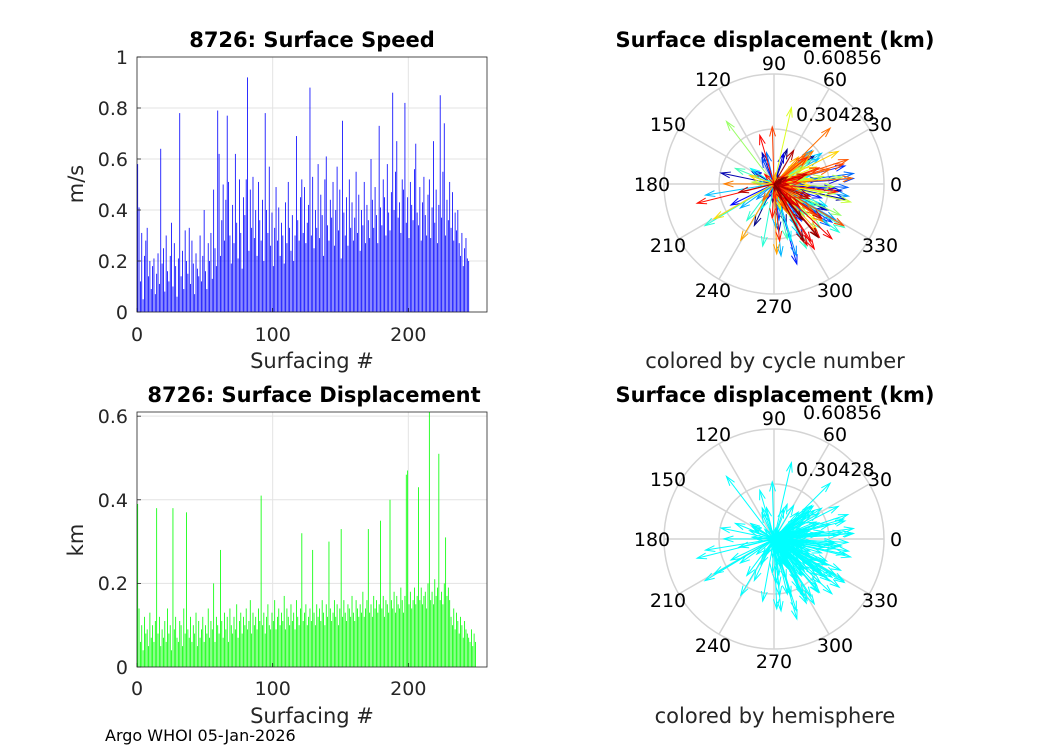 Image resolution: width=1050 pixels, height=750 pixels. I want to click on displacement-tick-marks, so click(272, 541).